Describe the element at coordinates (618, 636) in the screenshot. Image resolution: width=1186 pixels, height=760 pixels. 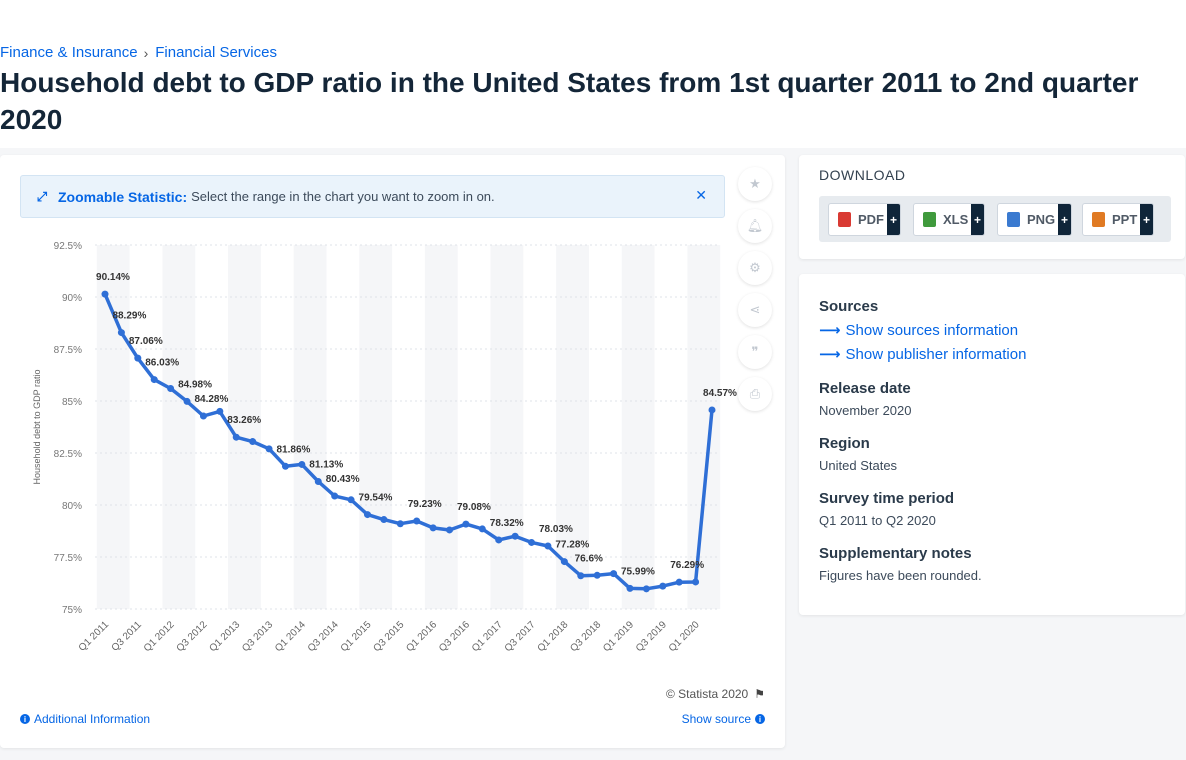
I see `x-tick-label: Q1 2019` at that location.